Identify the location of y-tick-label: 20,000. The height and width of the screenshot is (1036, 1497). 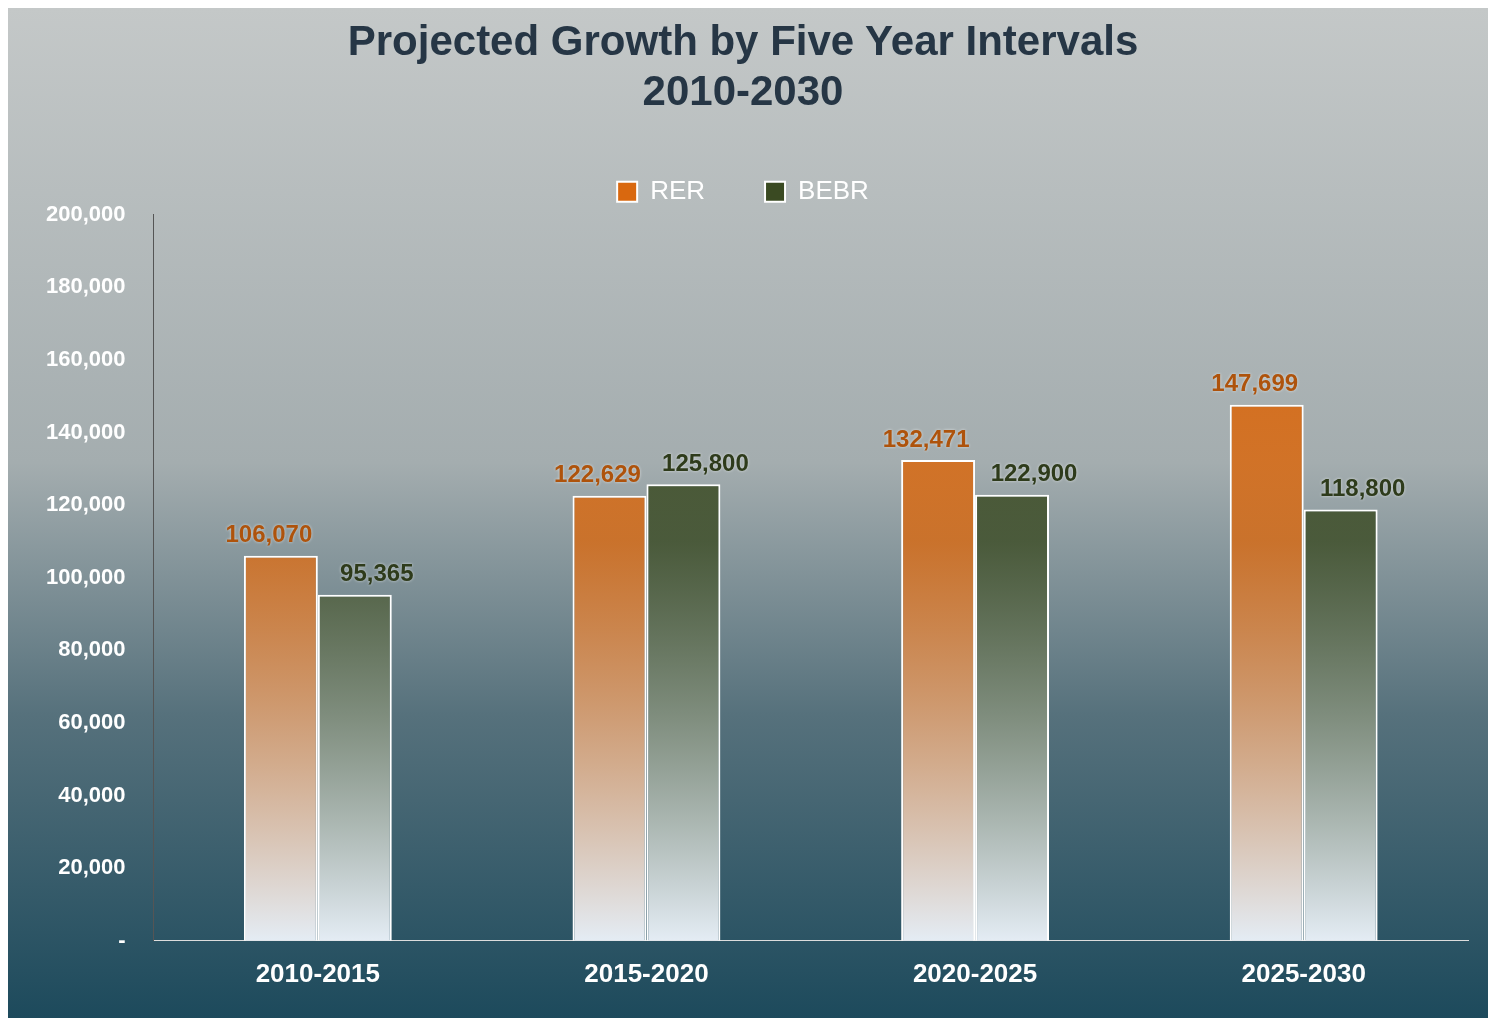
(92, 867).